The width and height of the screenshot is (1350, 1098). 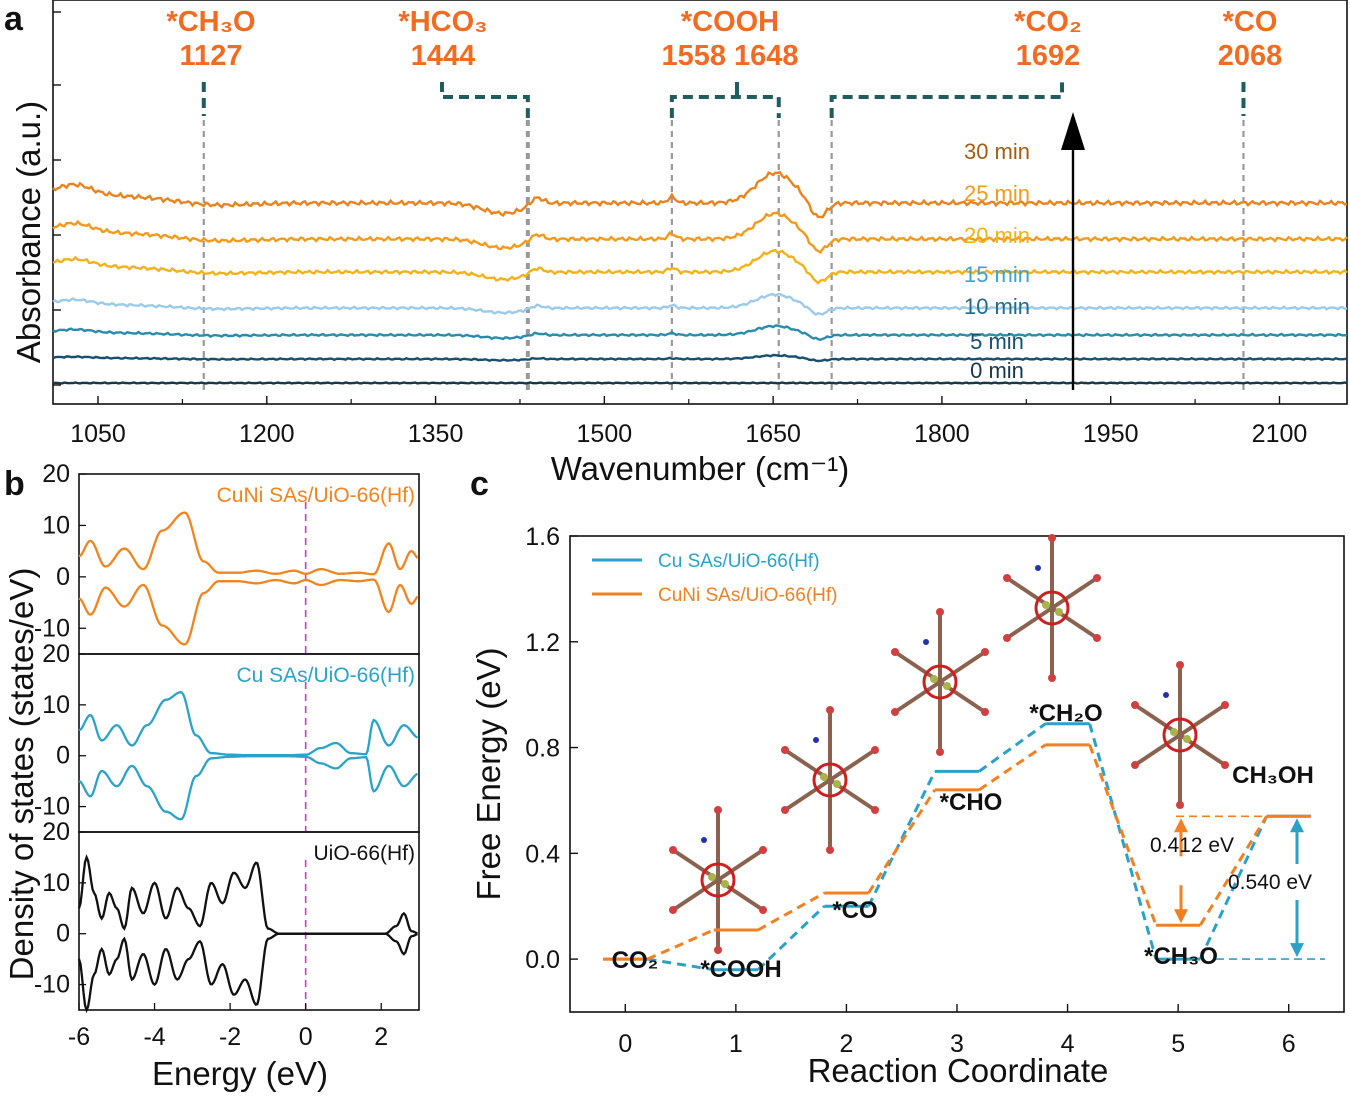 What do you see at coordinates (688, 422) in the screenshot?
I see `panel-a-x-ticks: 1050 1200 1350 1500 1650 1800 1950 2100` at bounding box center [688, 422].